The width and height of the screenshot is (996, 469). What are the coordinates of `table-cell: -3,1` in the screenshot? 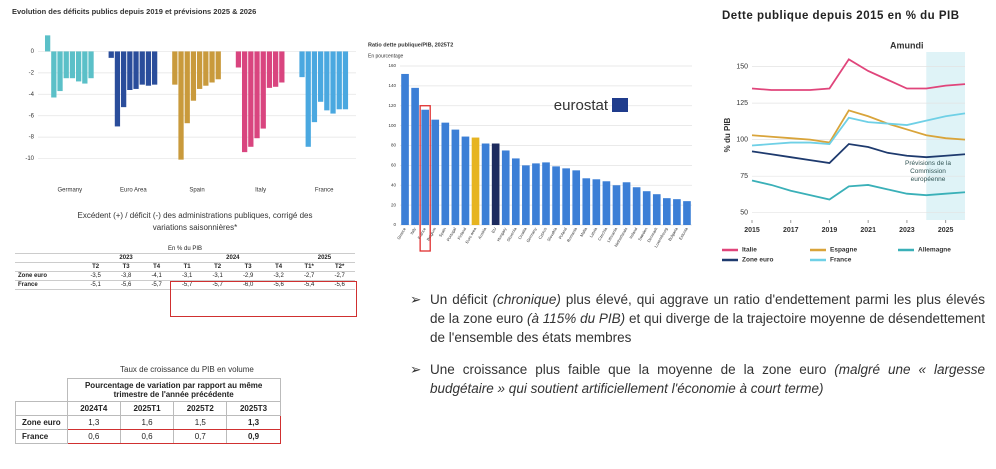 It's located at (187, 276).